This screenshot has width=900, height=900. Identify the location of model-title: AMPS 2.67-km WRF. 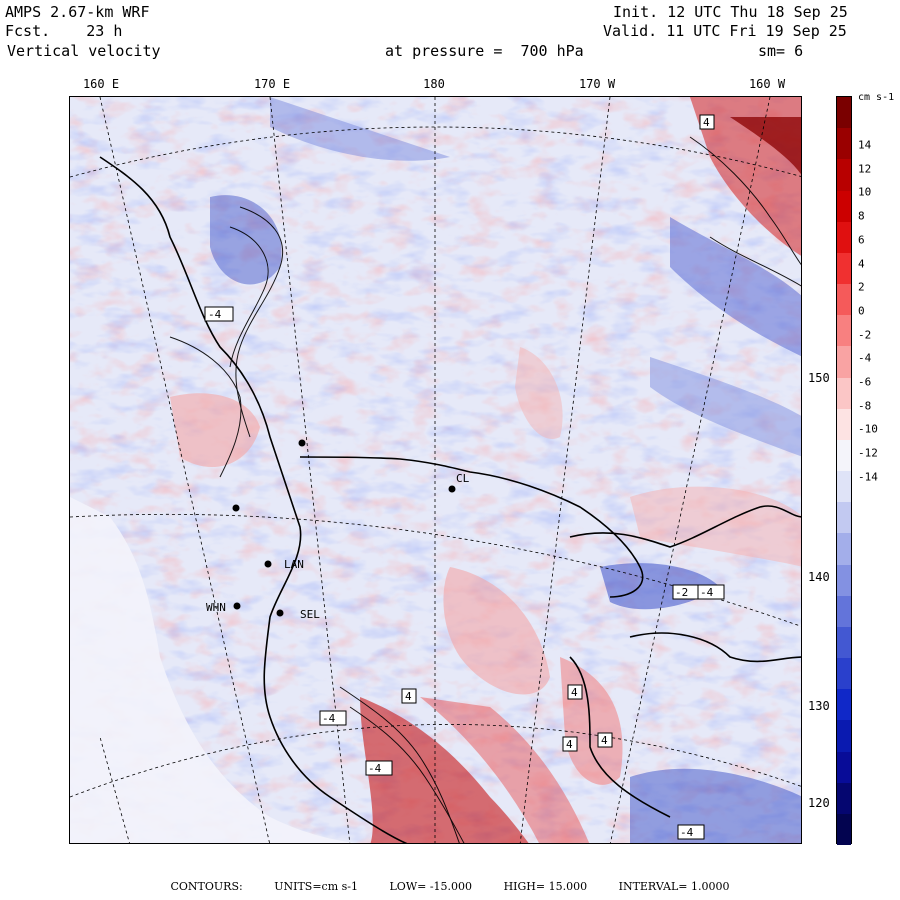
(77, 12).